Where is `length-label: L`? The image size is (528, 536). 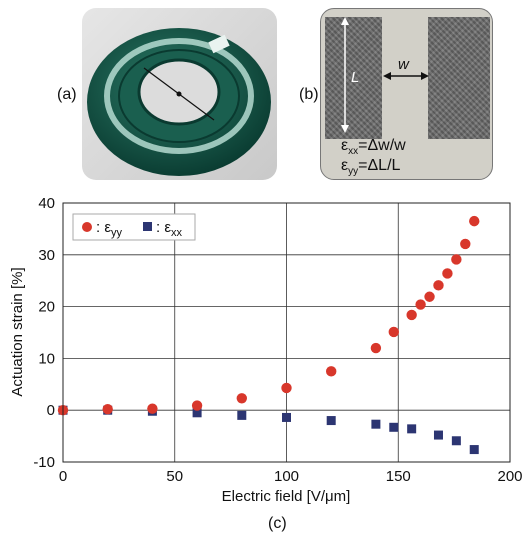
length-label: L is located at coordinates (355, 77).